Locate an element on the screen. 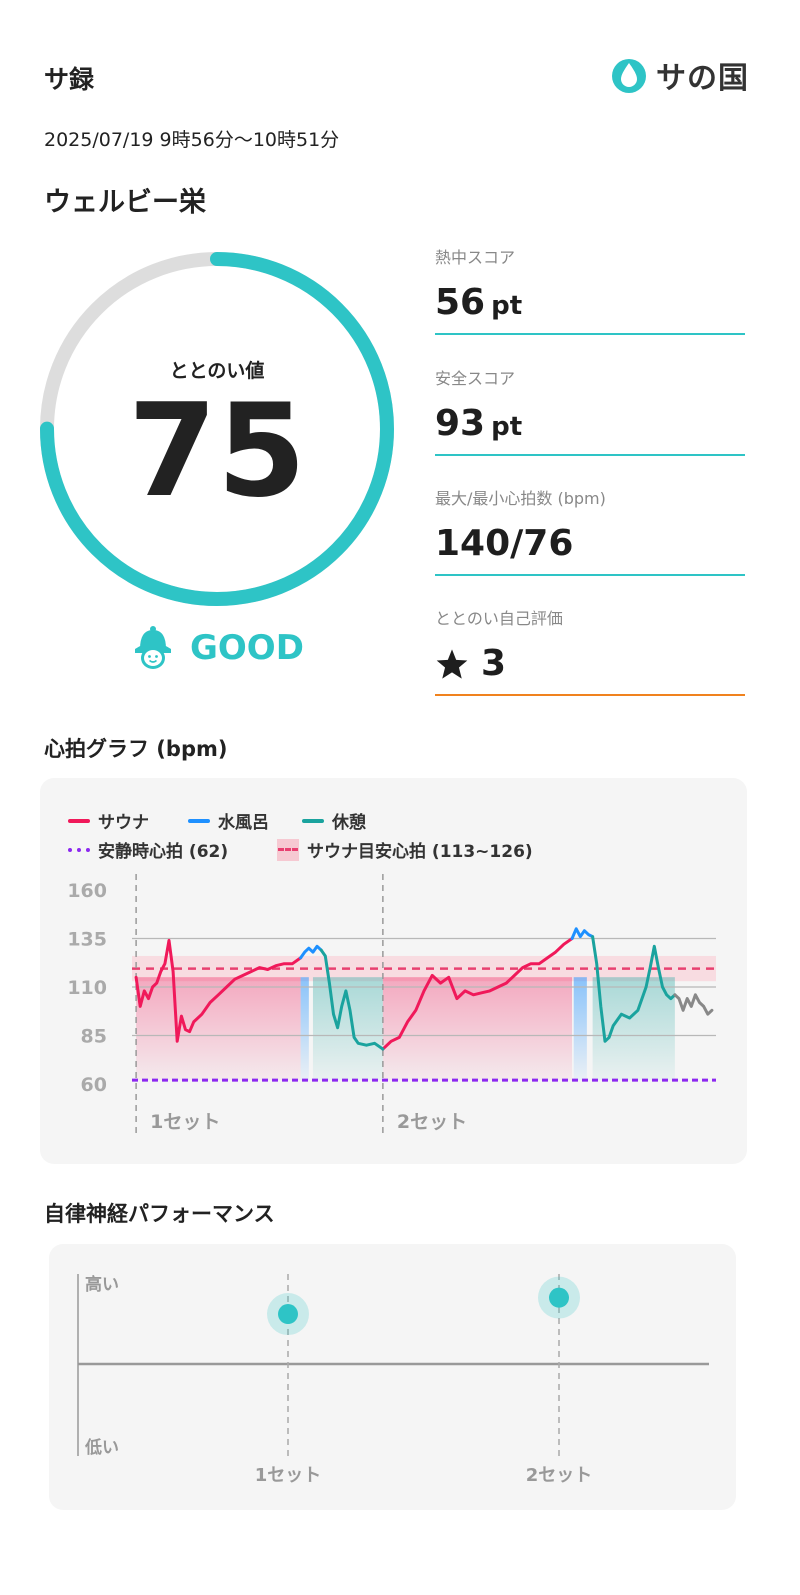  set-label: 2セット is located at coordinates (432, 1122).